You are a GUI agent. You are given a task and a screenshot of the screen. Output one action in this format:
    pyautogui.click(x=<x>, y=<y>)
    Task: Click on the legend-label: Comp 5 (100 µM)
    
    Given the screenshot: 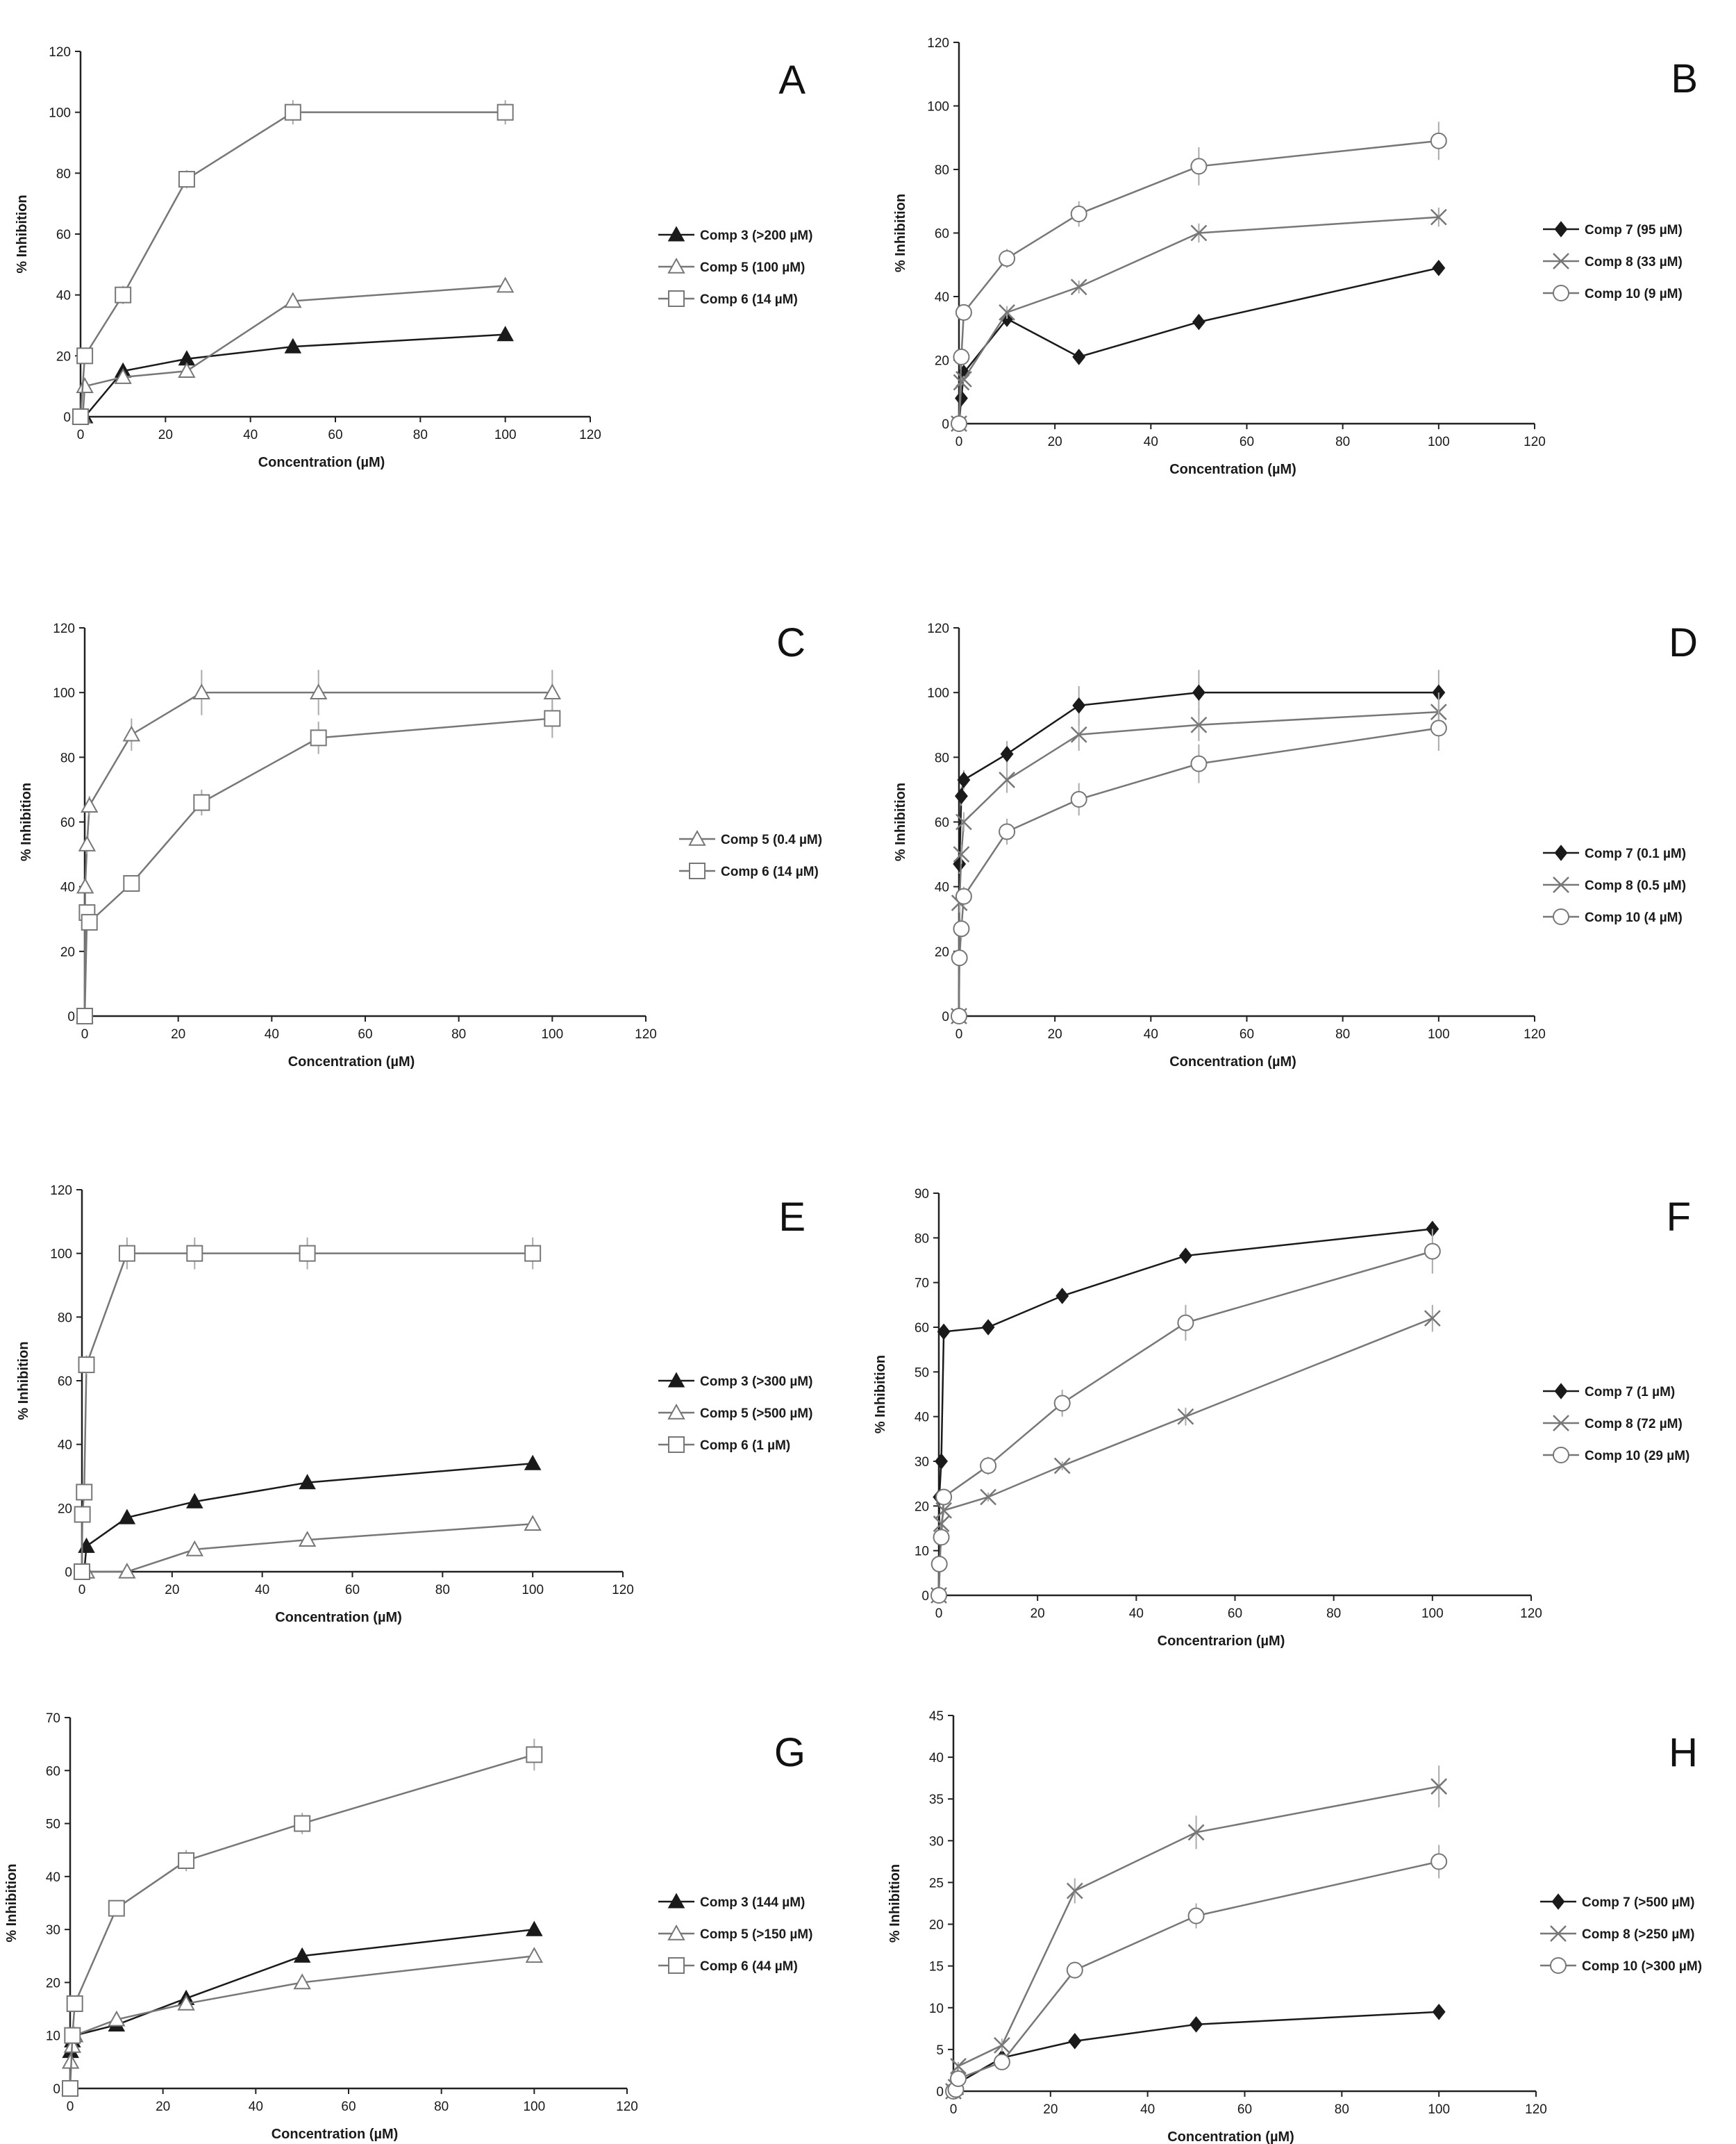 What is the action you would take?
    pyautogui.click(x=752, y=267)
    